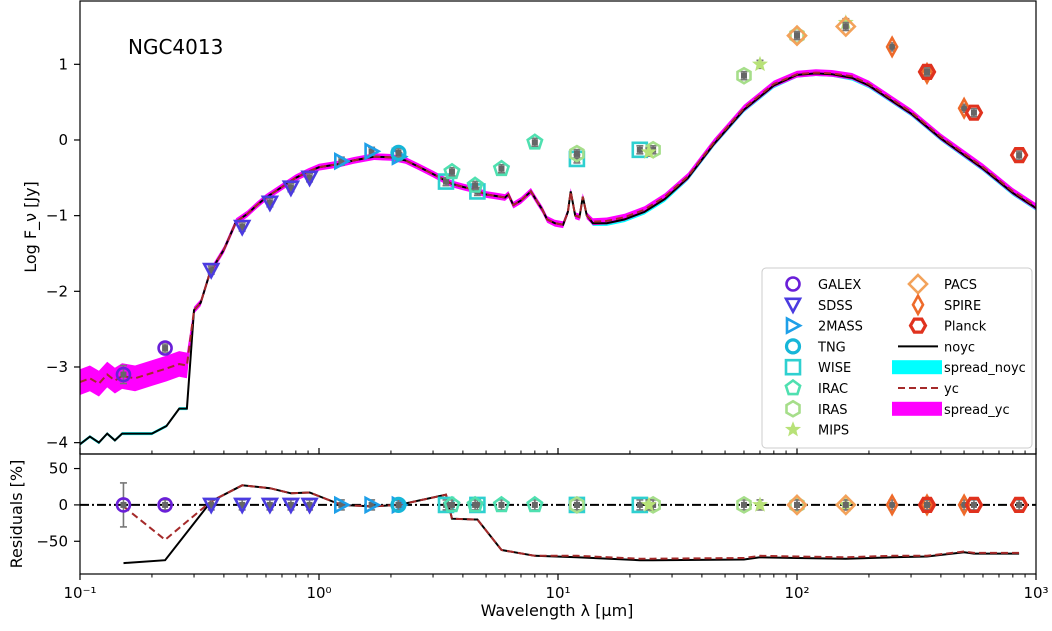 Image resolution: width=1052 pixels, height=631 pixels. I want to click on legend-box, so click(897, 358).